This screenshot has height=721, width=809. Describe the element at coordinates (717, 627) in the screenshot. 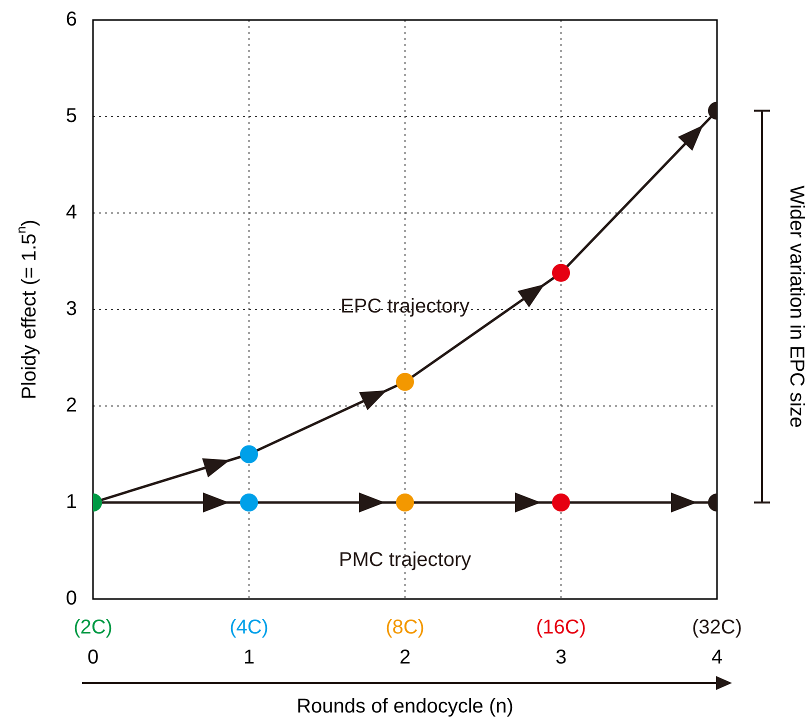

I see `text: (32C)` at that location.